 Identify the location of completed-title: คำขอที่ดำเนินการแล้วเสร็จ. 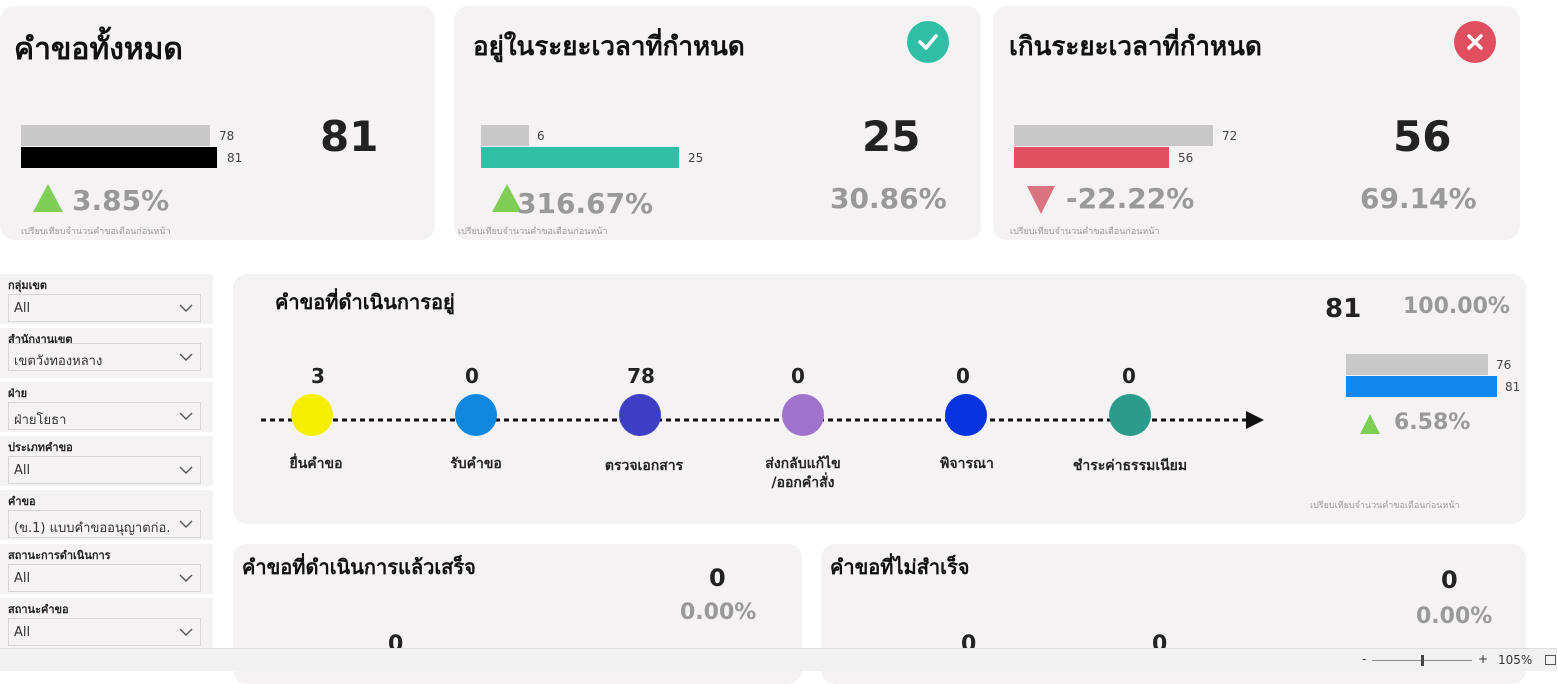
(359, 567).